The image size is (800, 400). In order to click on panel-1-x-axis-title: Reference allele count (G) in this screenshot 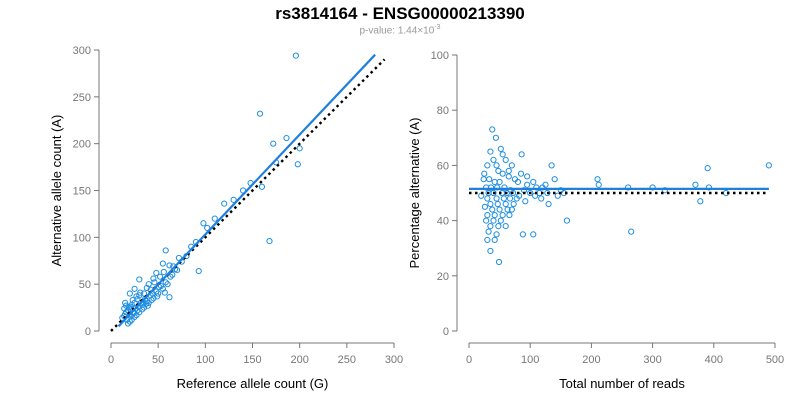, I will do `click(253, 383)`.